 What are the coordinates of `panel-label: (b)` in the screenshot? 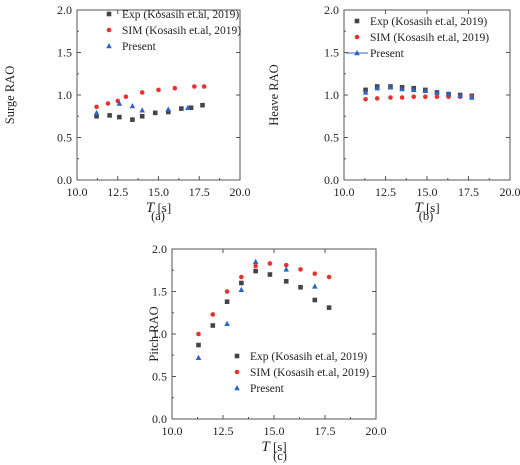 It's located at (426, 216).